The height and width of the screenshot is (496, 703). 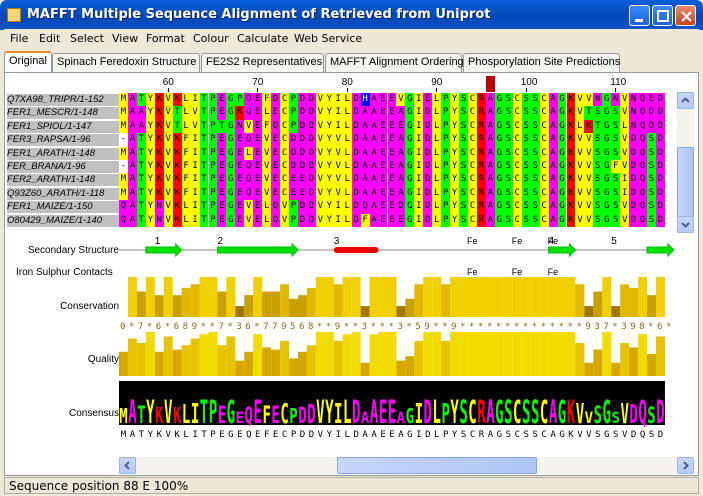 What do you see at coordinates (63, 113) in the screenshot?
I see `sequence-id: FER1_MESCR/1-148` at bounding box center [63, 113].